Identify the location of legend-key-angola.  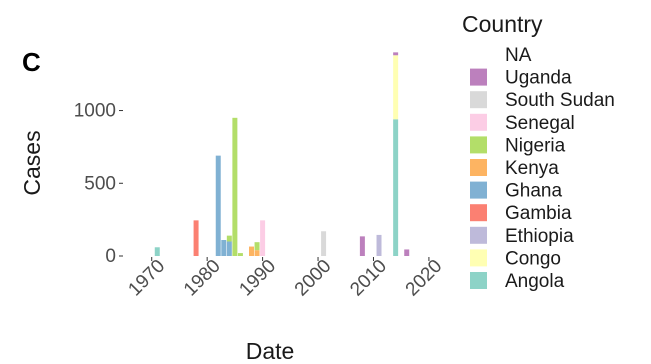
(478, 280).